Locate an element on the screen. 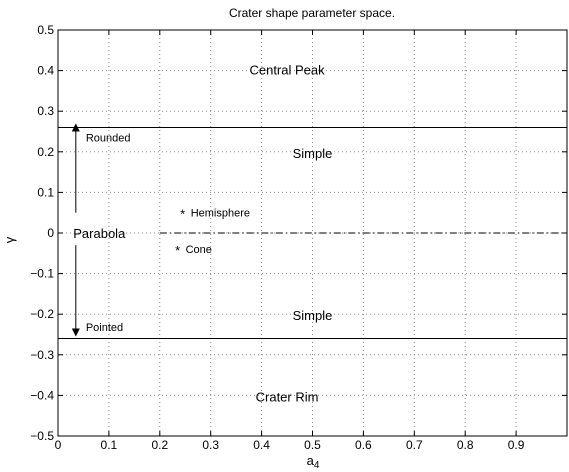 This screenshot has height=472, width=569. x-tick-label-8: 0.8 is located at coordinates (465, 445).